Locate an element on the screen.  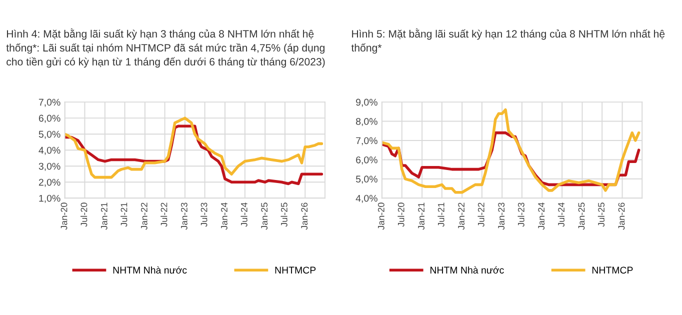
y-tick-label: 1,0% is located at coordinates (49, 198).